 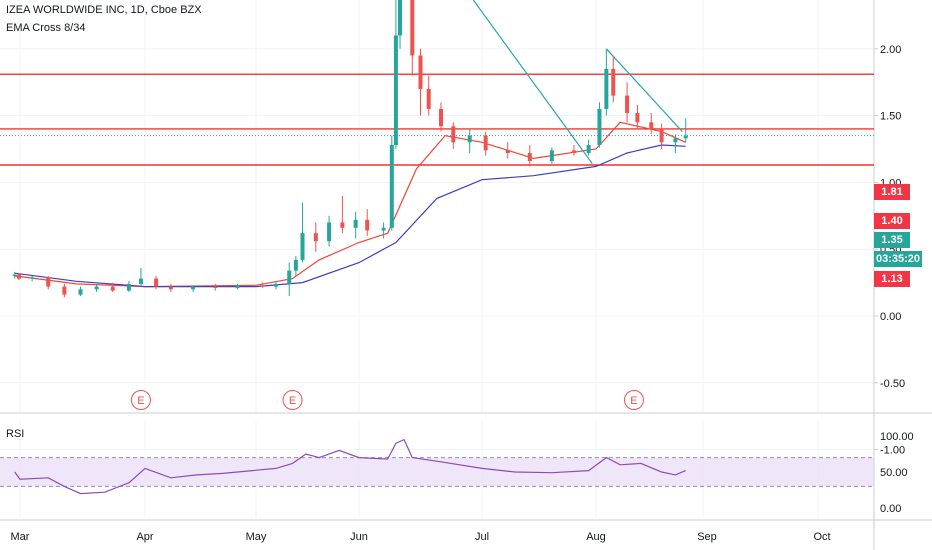 What do you see at coordinates (892, 240) in the screenshot?
I see `last-price-tag: 1.35` at bounding box center [892, 240].